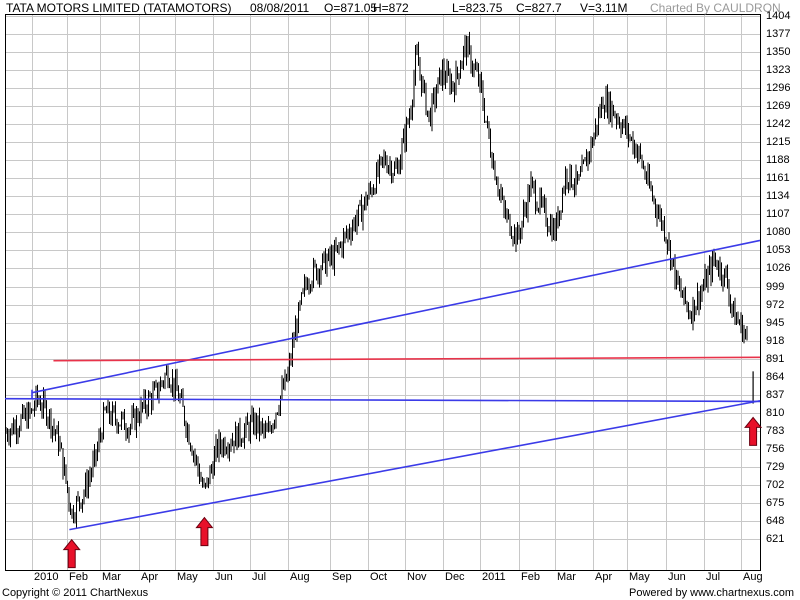 This screenshot has height=600, width=800. Describe the element at coordinates (75, 593) in the screenshot. I see `footer-copyright: Copyright © 2011 ChartNexus` at that location.